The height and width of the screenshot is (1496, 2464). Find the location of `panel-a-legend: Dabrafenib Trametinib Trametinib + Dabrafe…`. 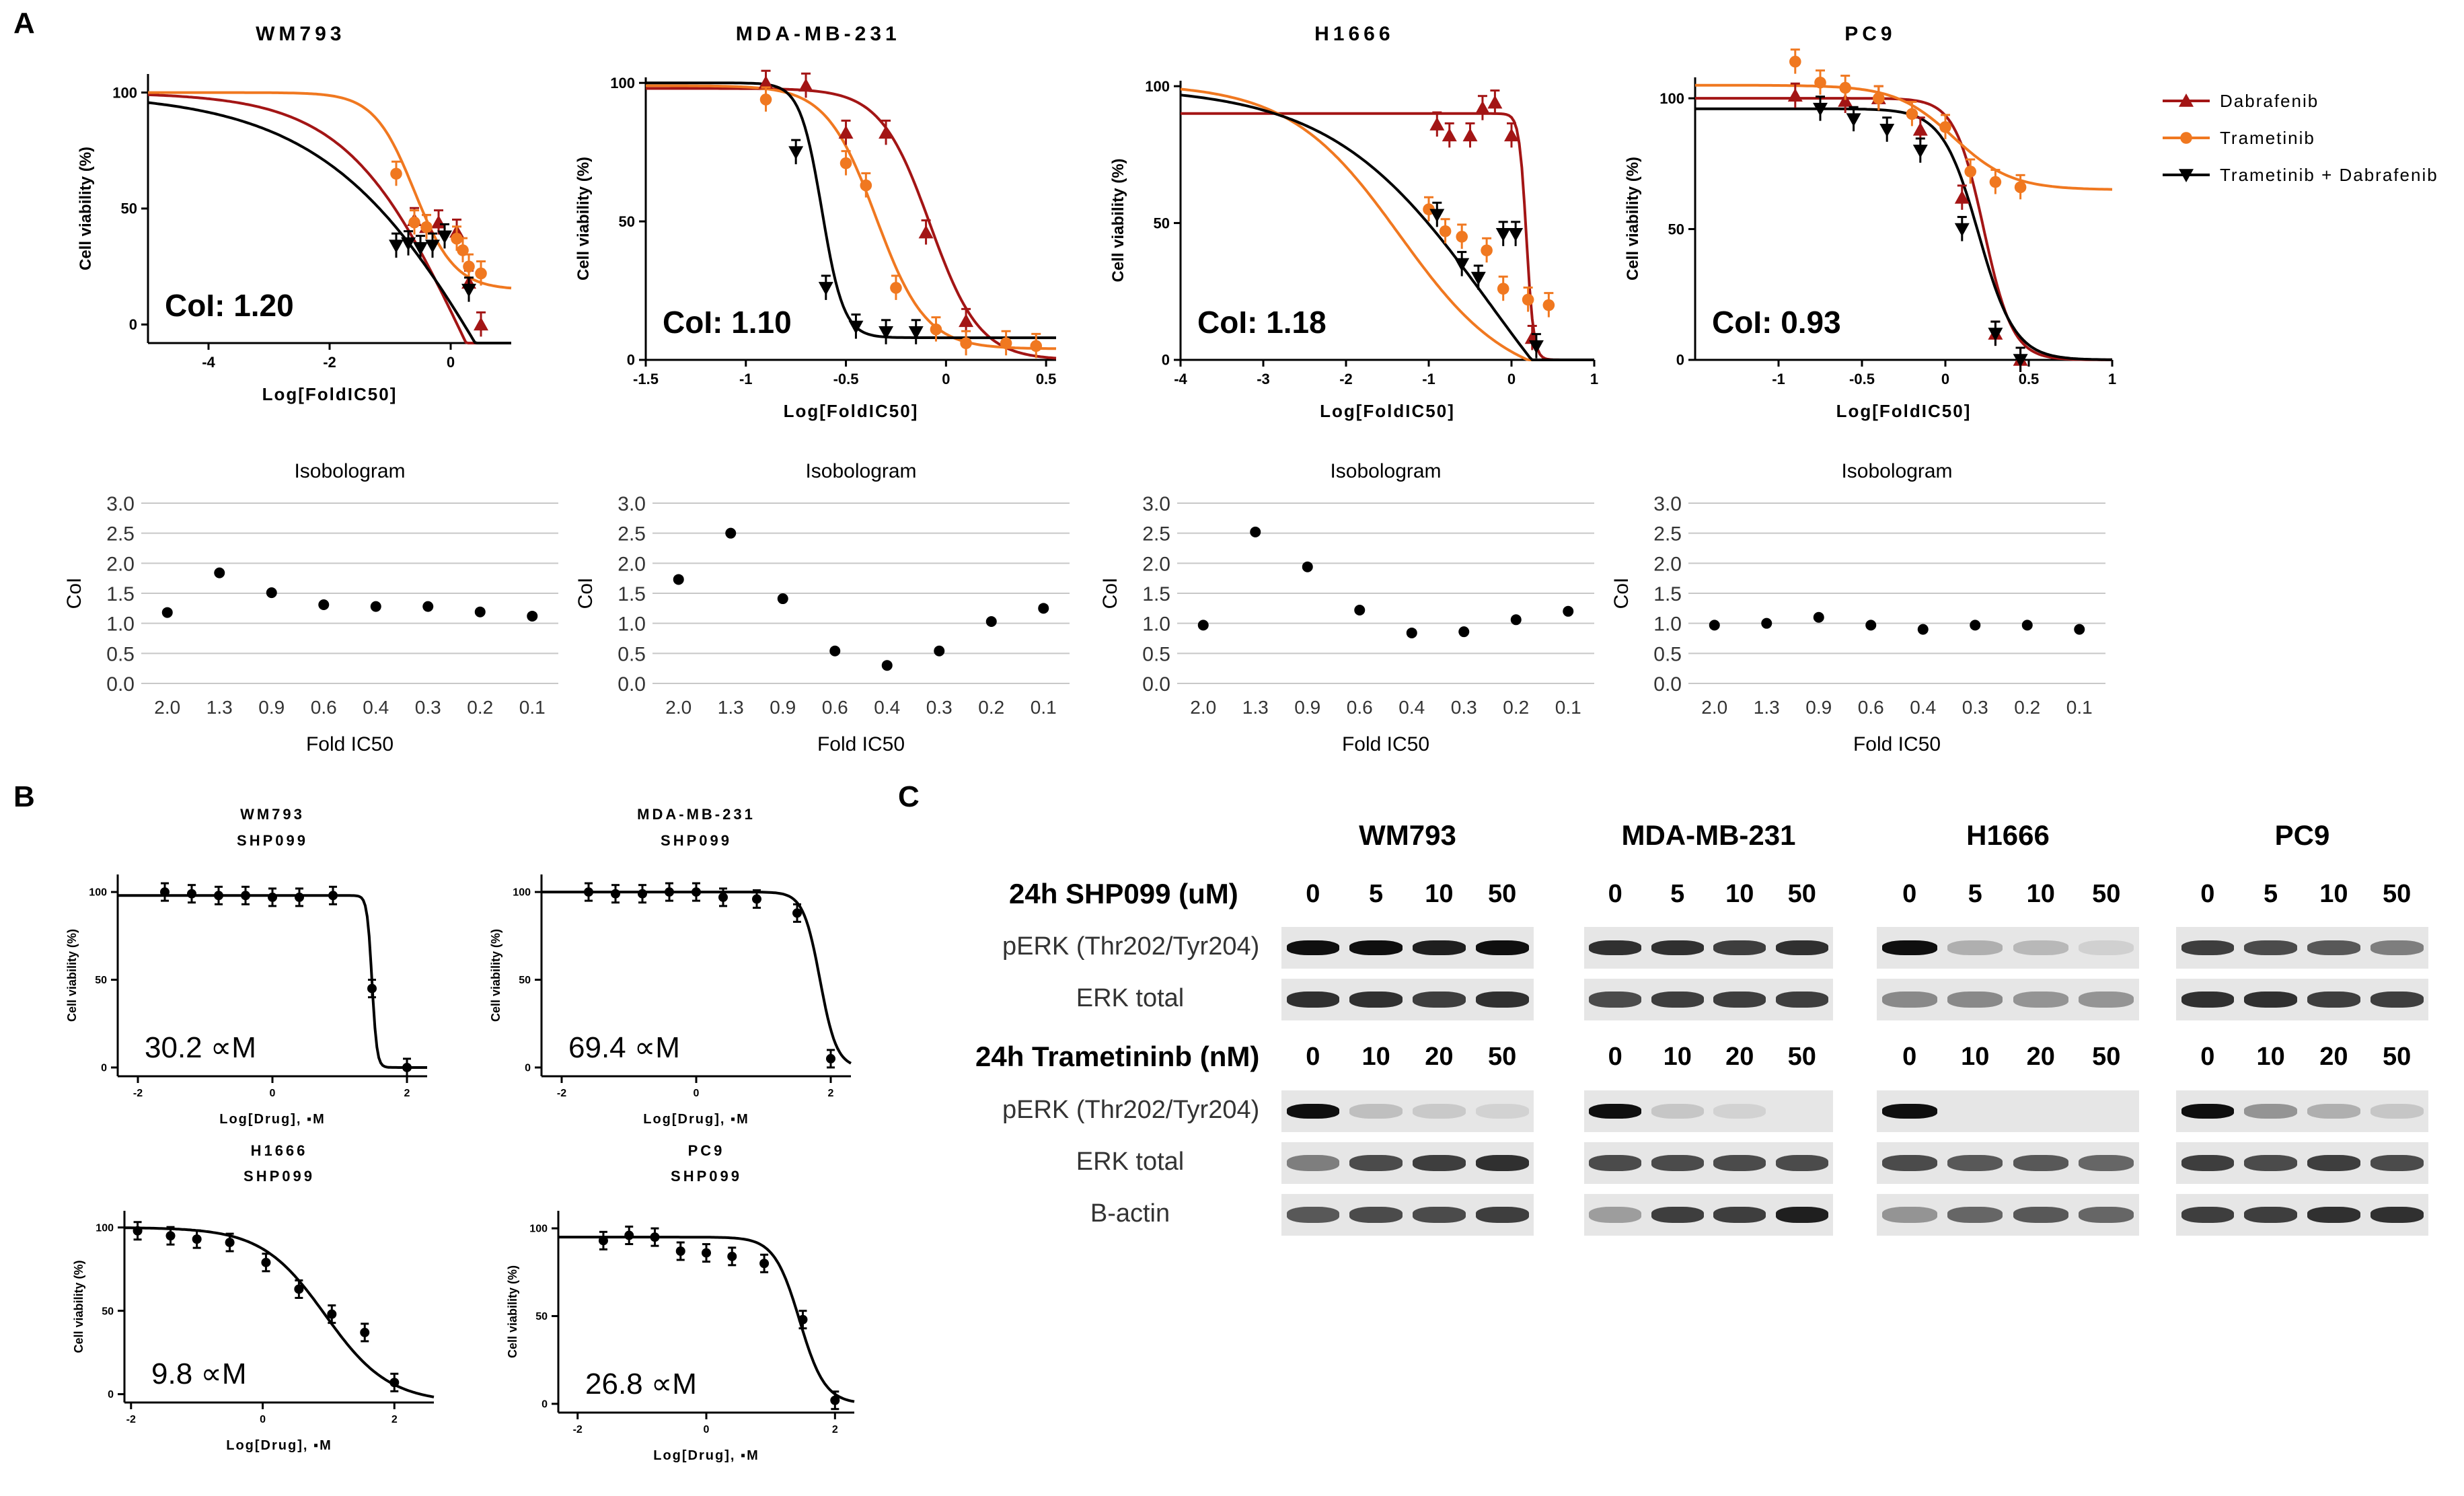

panel-a-legend: Dabrafenib Trametinib Trametinib + Dabrafe… is located at coordinates (2300, 138).